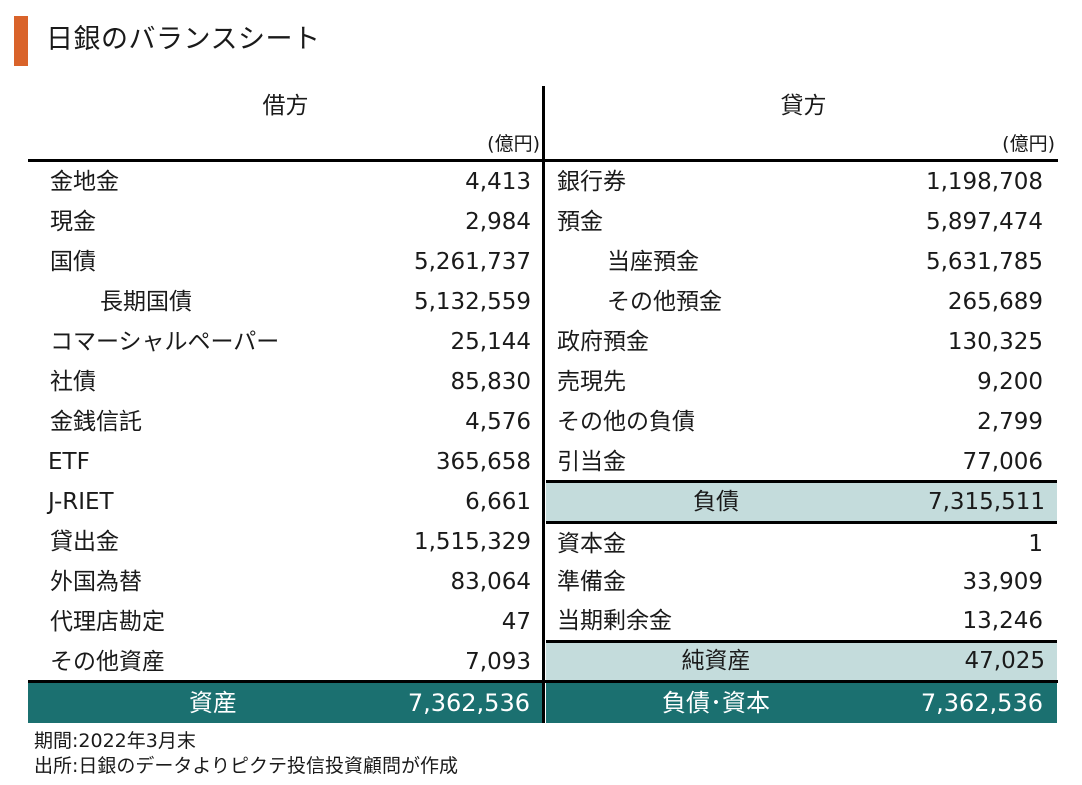 This screenshot has width=1082, height=785. Describe the element at coordinates (279, 662) in the screenshot. I see `table-row: その他資産 7,093` at that location.